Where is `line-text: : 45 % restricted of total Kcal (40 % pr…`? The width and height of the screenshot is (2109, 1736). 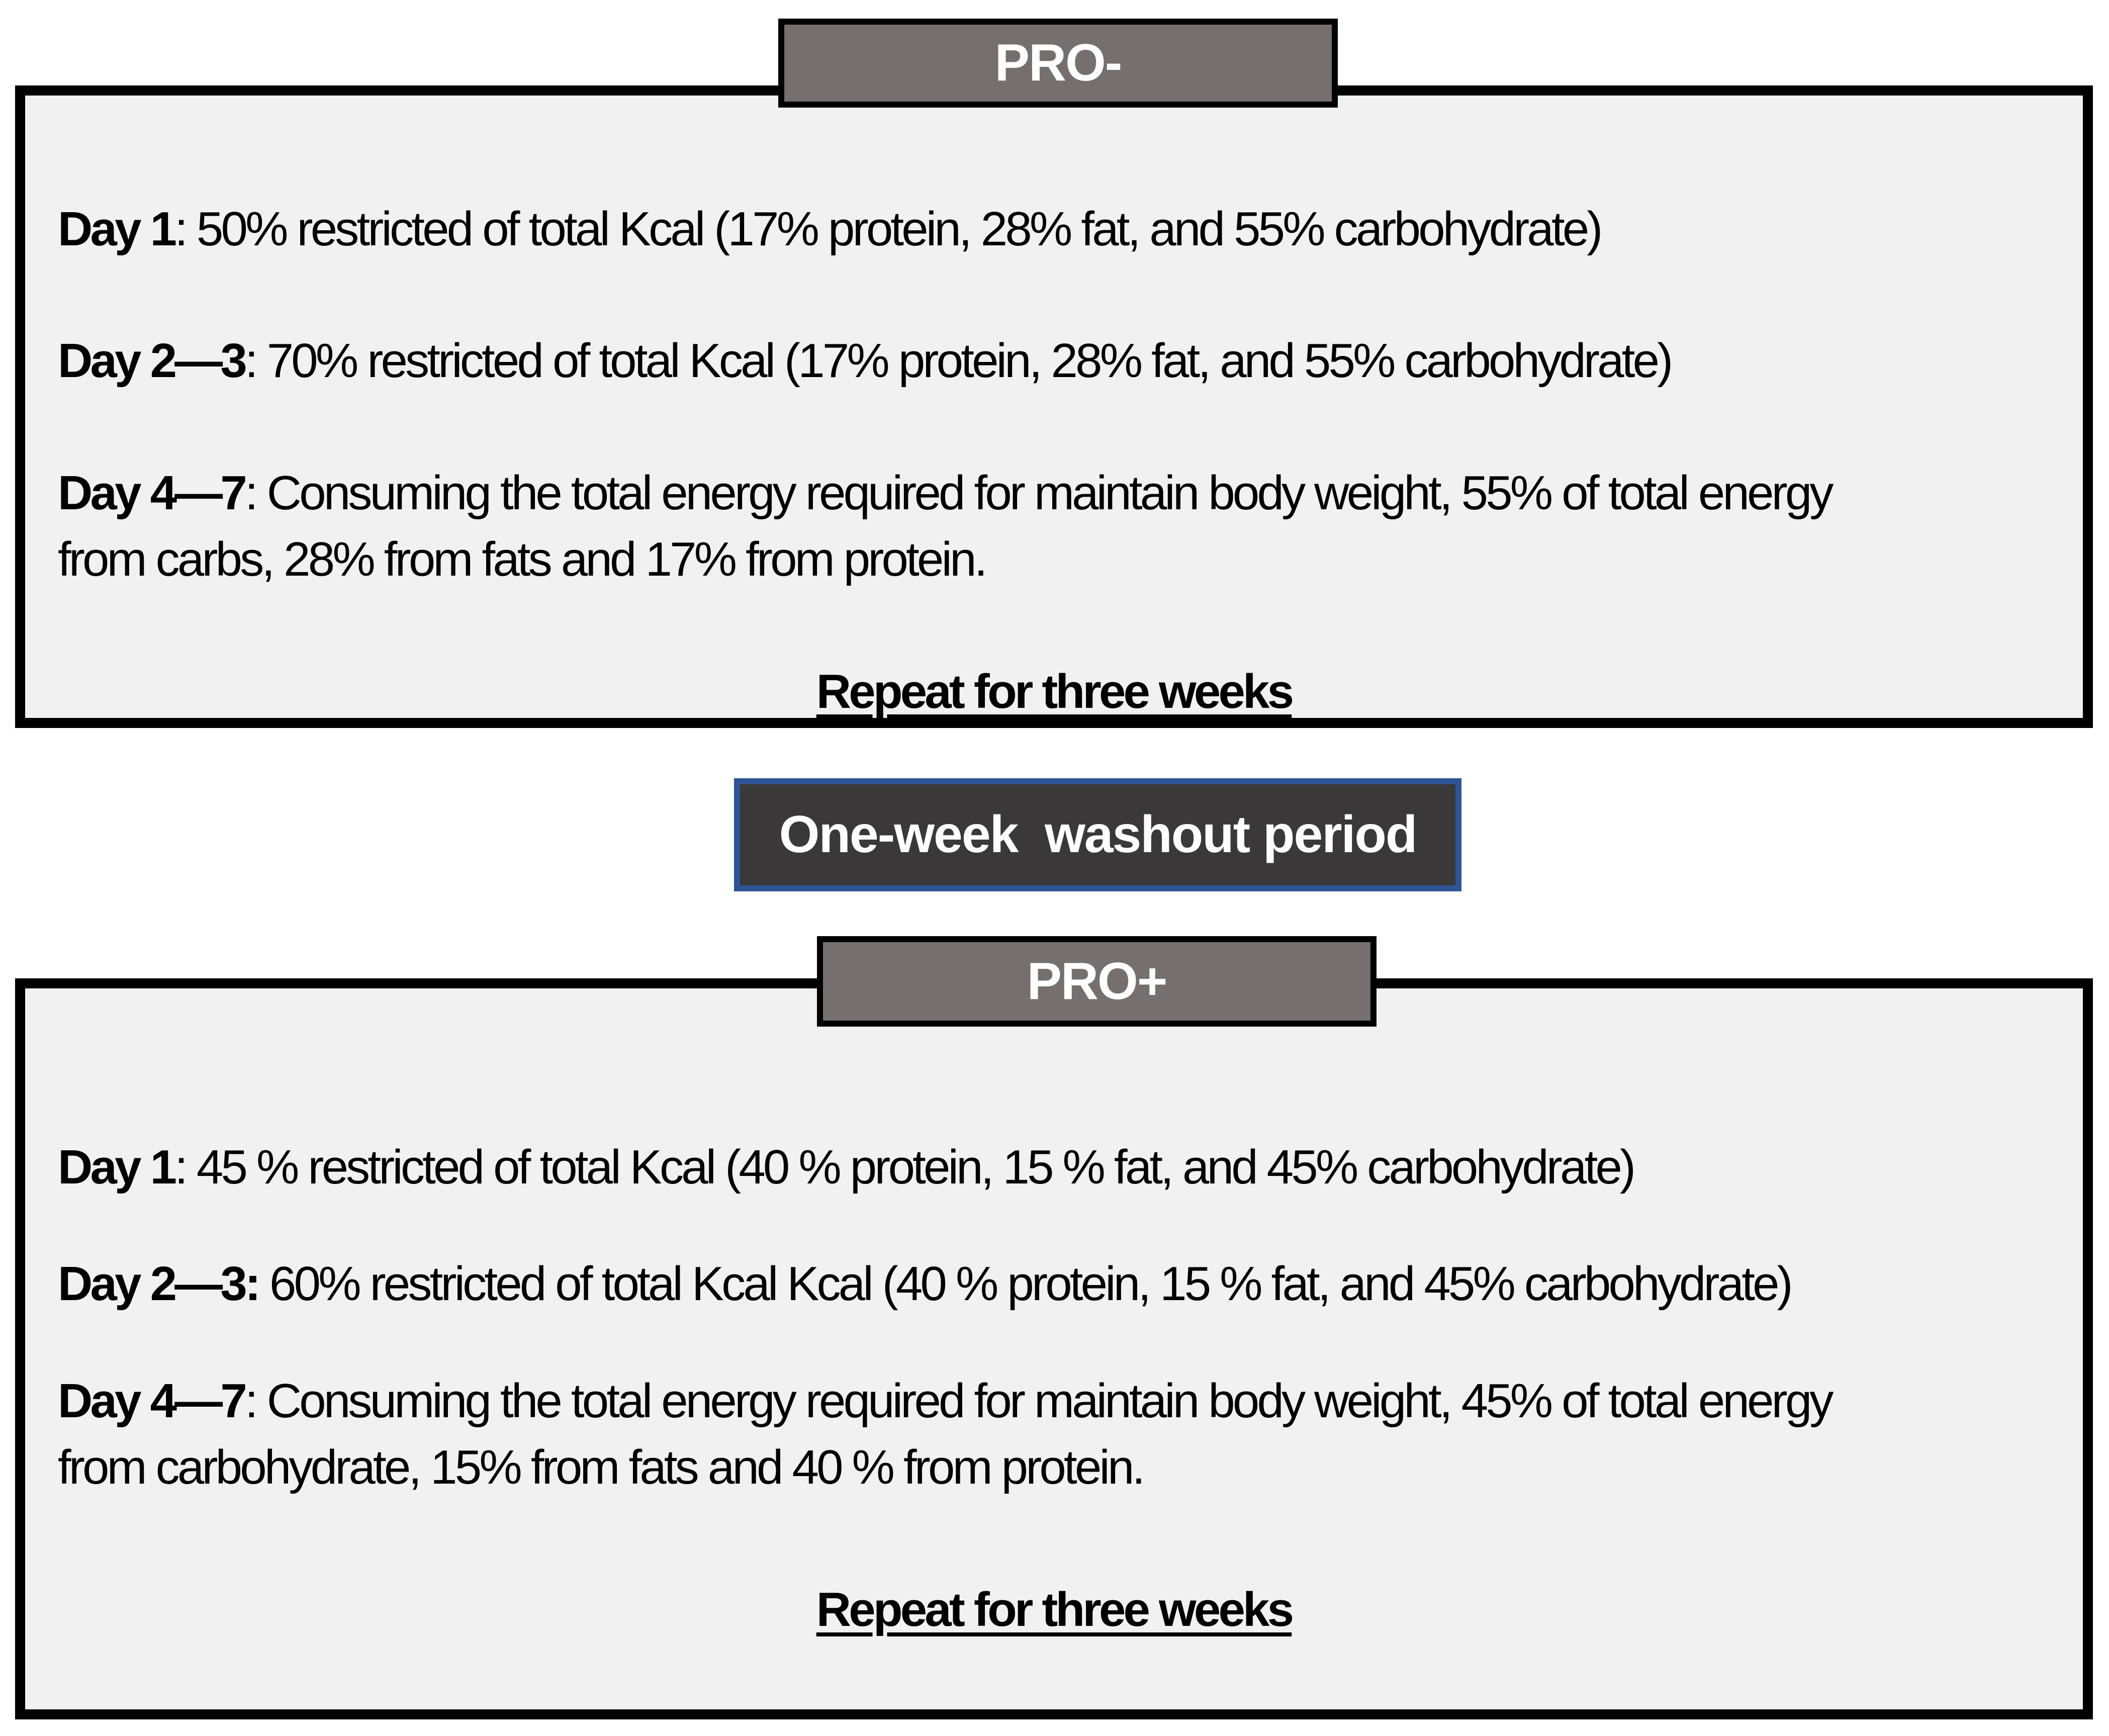 line-text: : 45 % restricted of total Kcal (40 % pr… is located at coordinates (905, 1167).